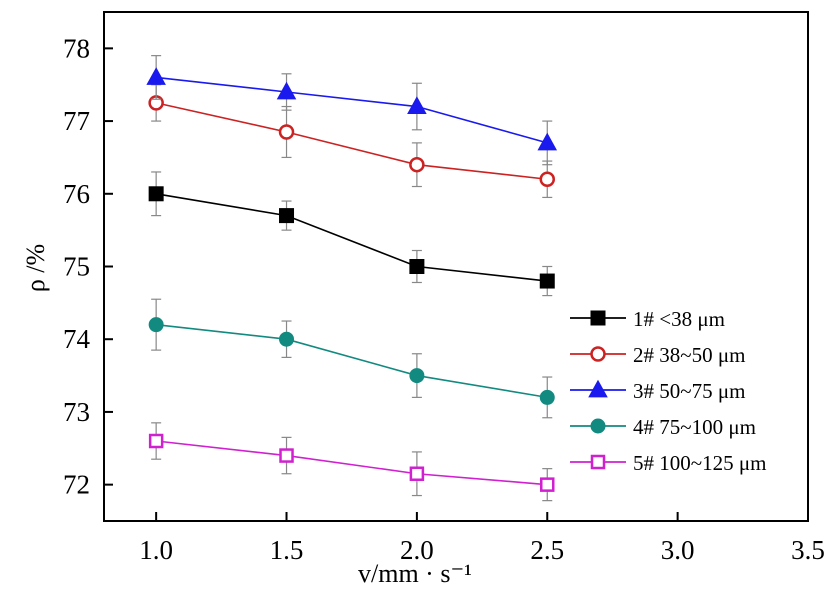 The height and width of the screenshot is (591, 827). I want to click on y-tick-label-3: 75, so click(76, 267).